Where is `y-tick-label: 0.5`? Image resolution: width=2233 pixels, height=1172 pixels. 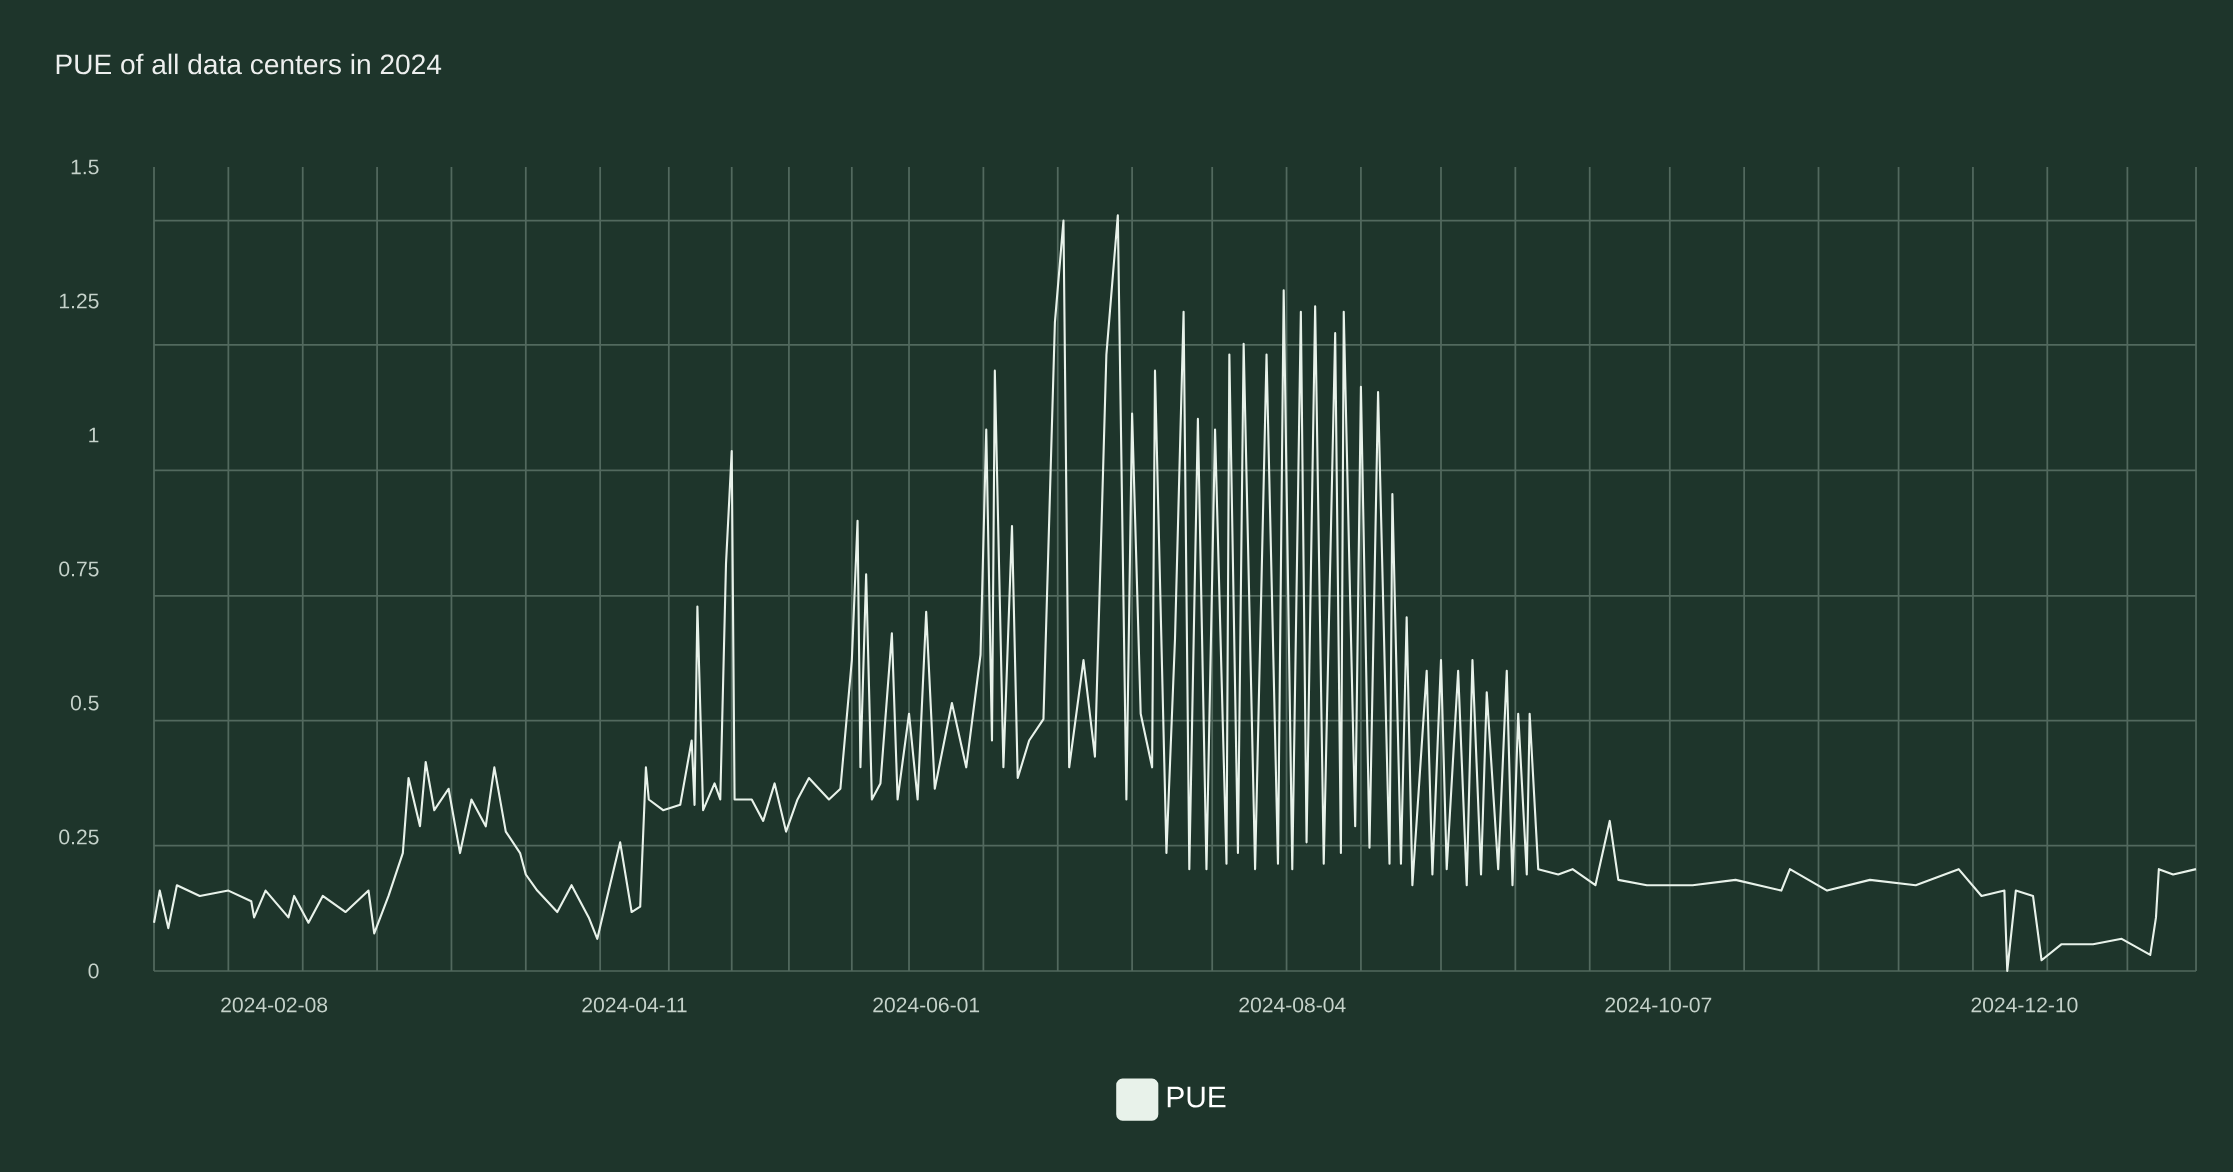 y-tick-label: 0.5 is located at coordinates (84, 703).